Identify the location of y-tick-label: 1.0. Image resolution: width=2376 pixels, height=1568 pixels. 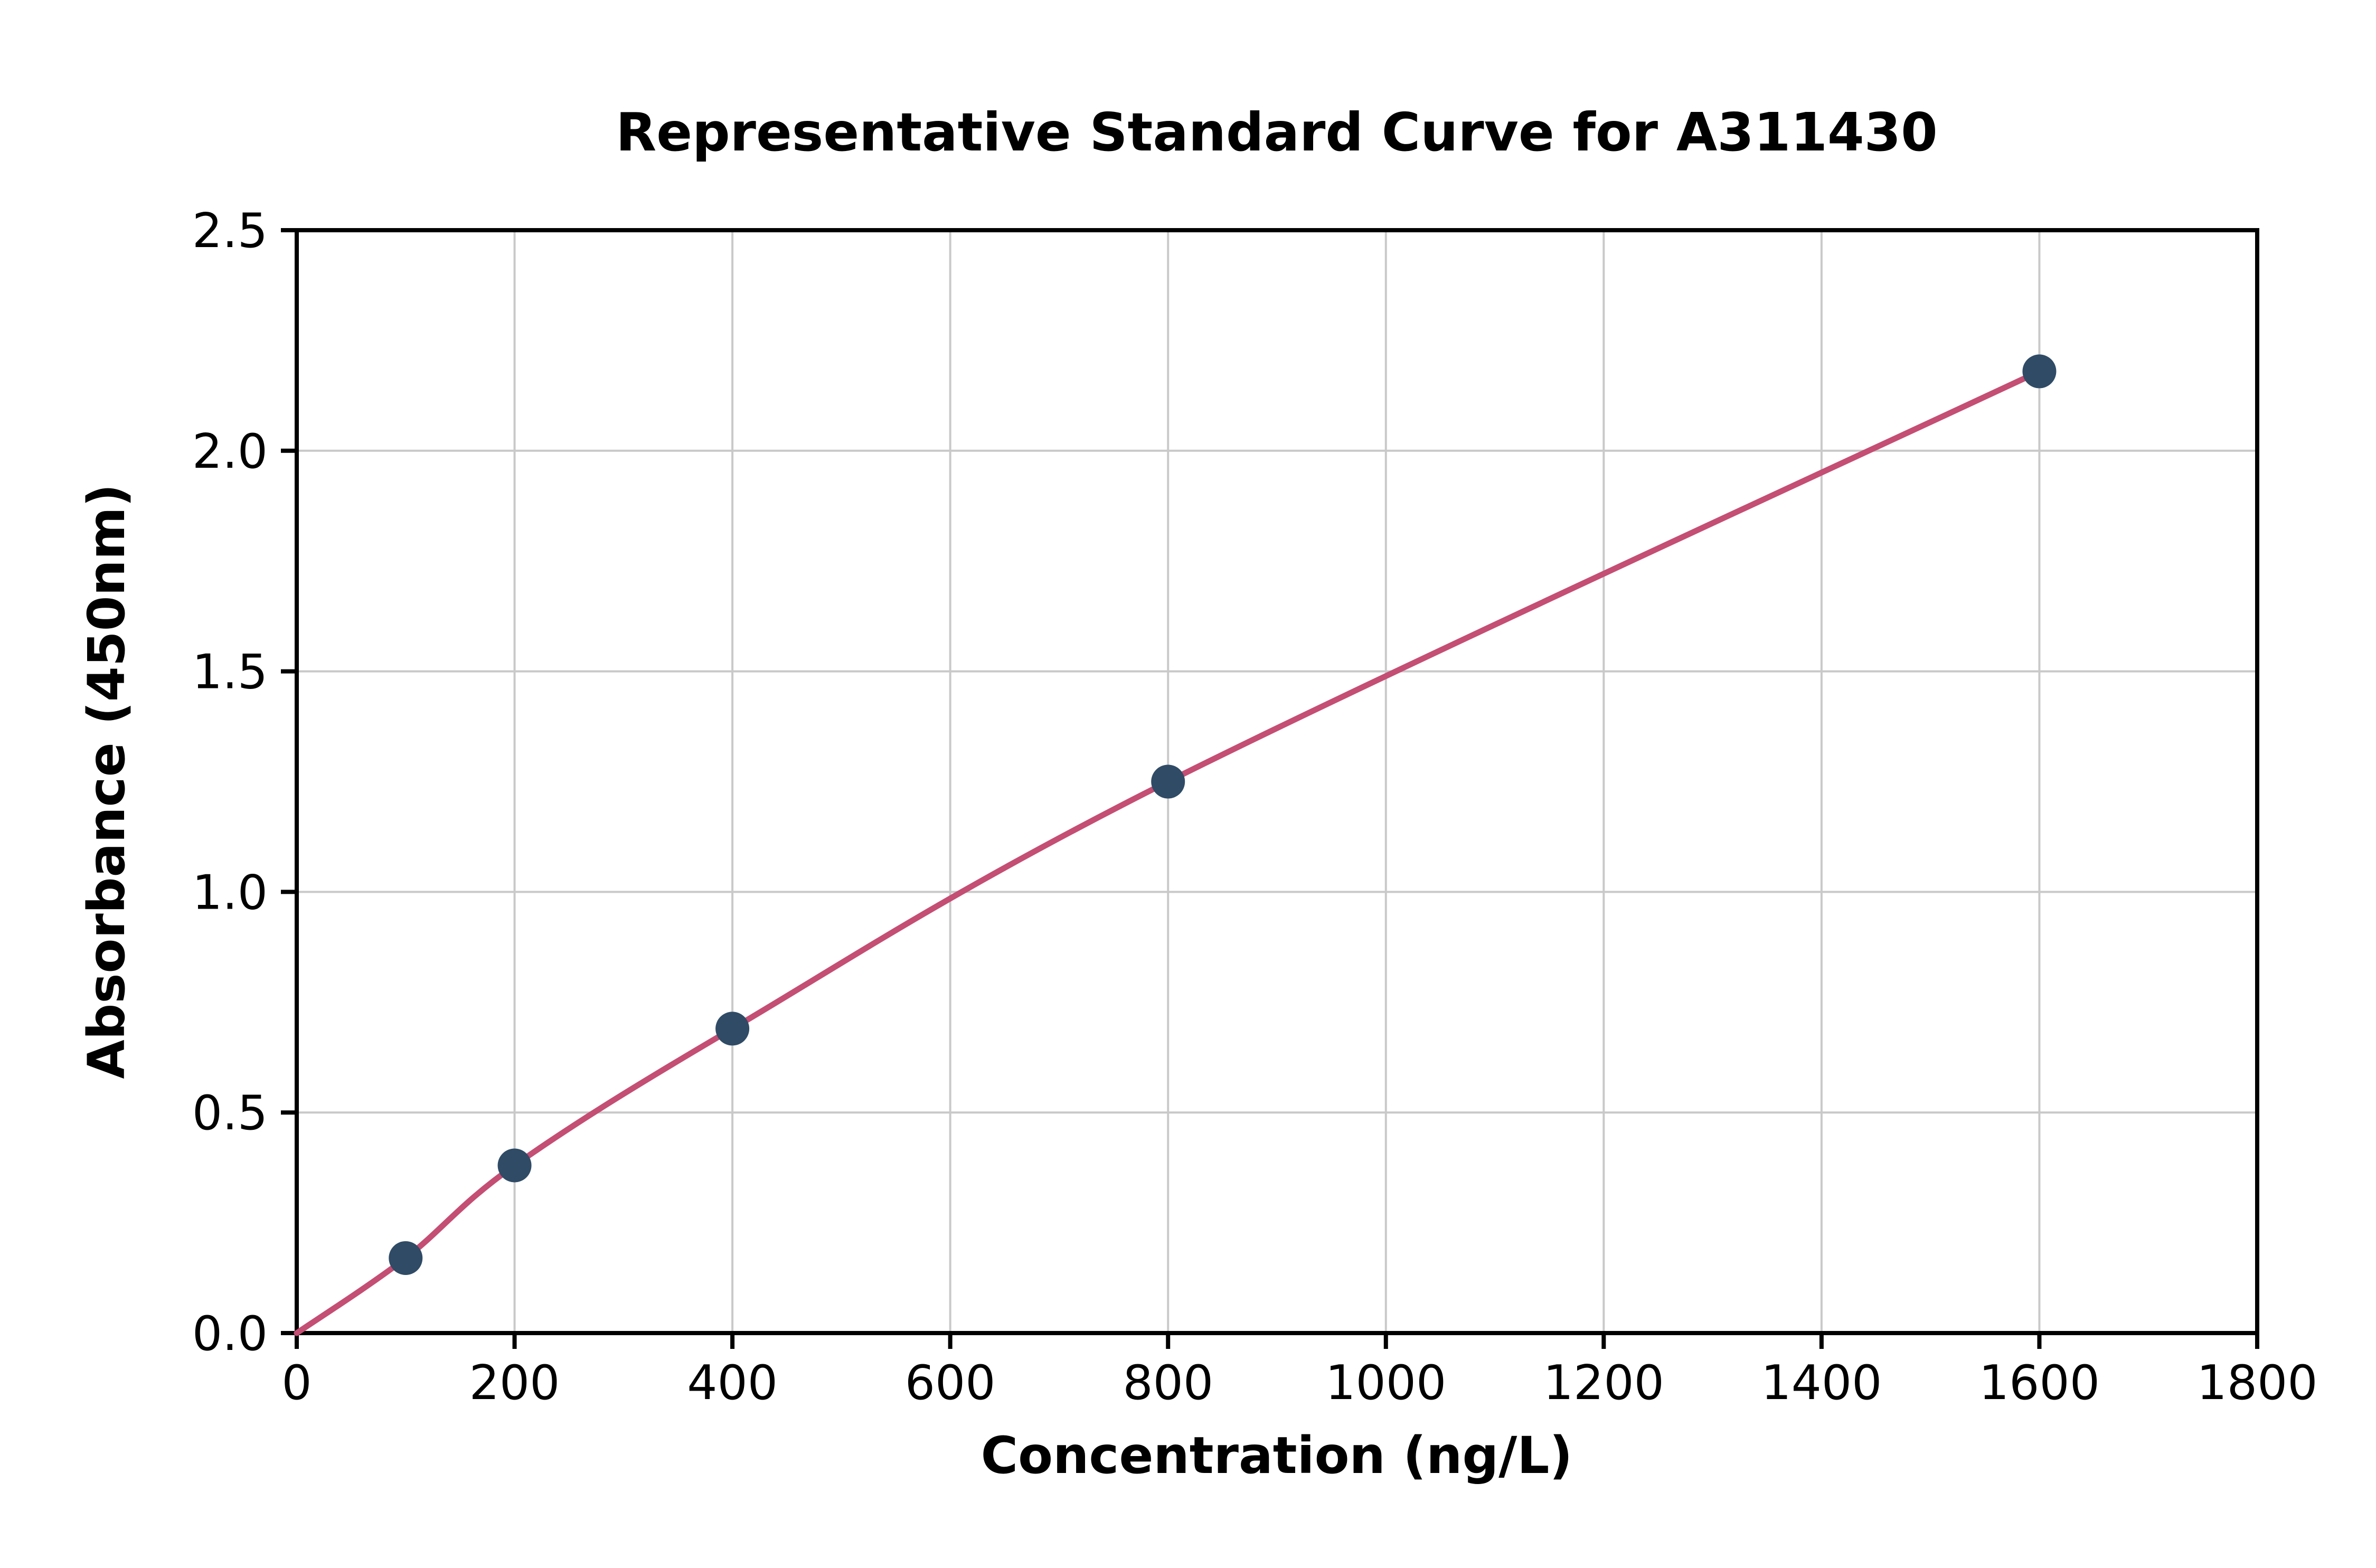
(230, 892).